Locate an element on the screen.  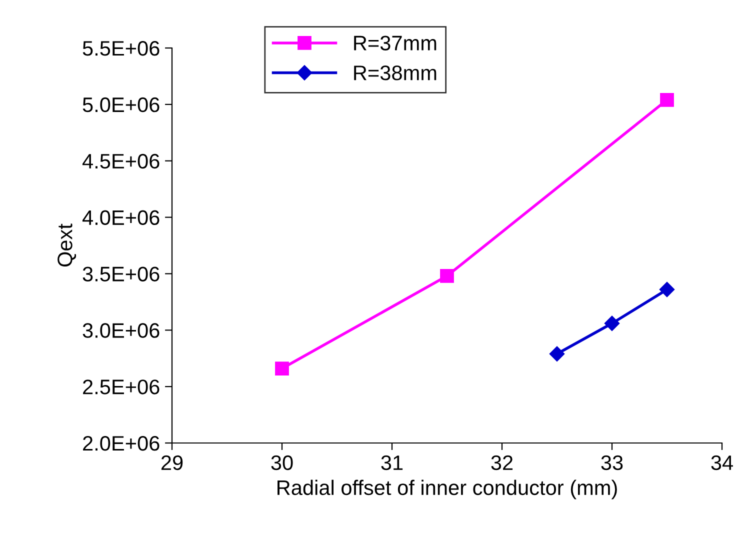
legend-label: R=37mm is located at coordinates (395, 43).